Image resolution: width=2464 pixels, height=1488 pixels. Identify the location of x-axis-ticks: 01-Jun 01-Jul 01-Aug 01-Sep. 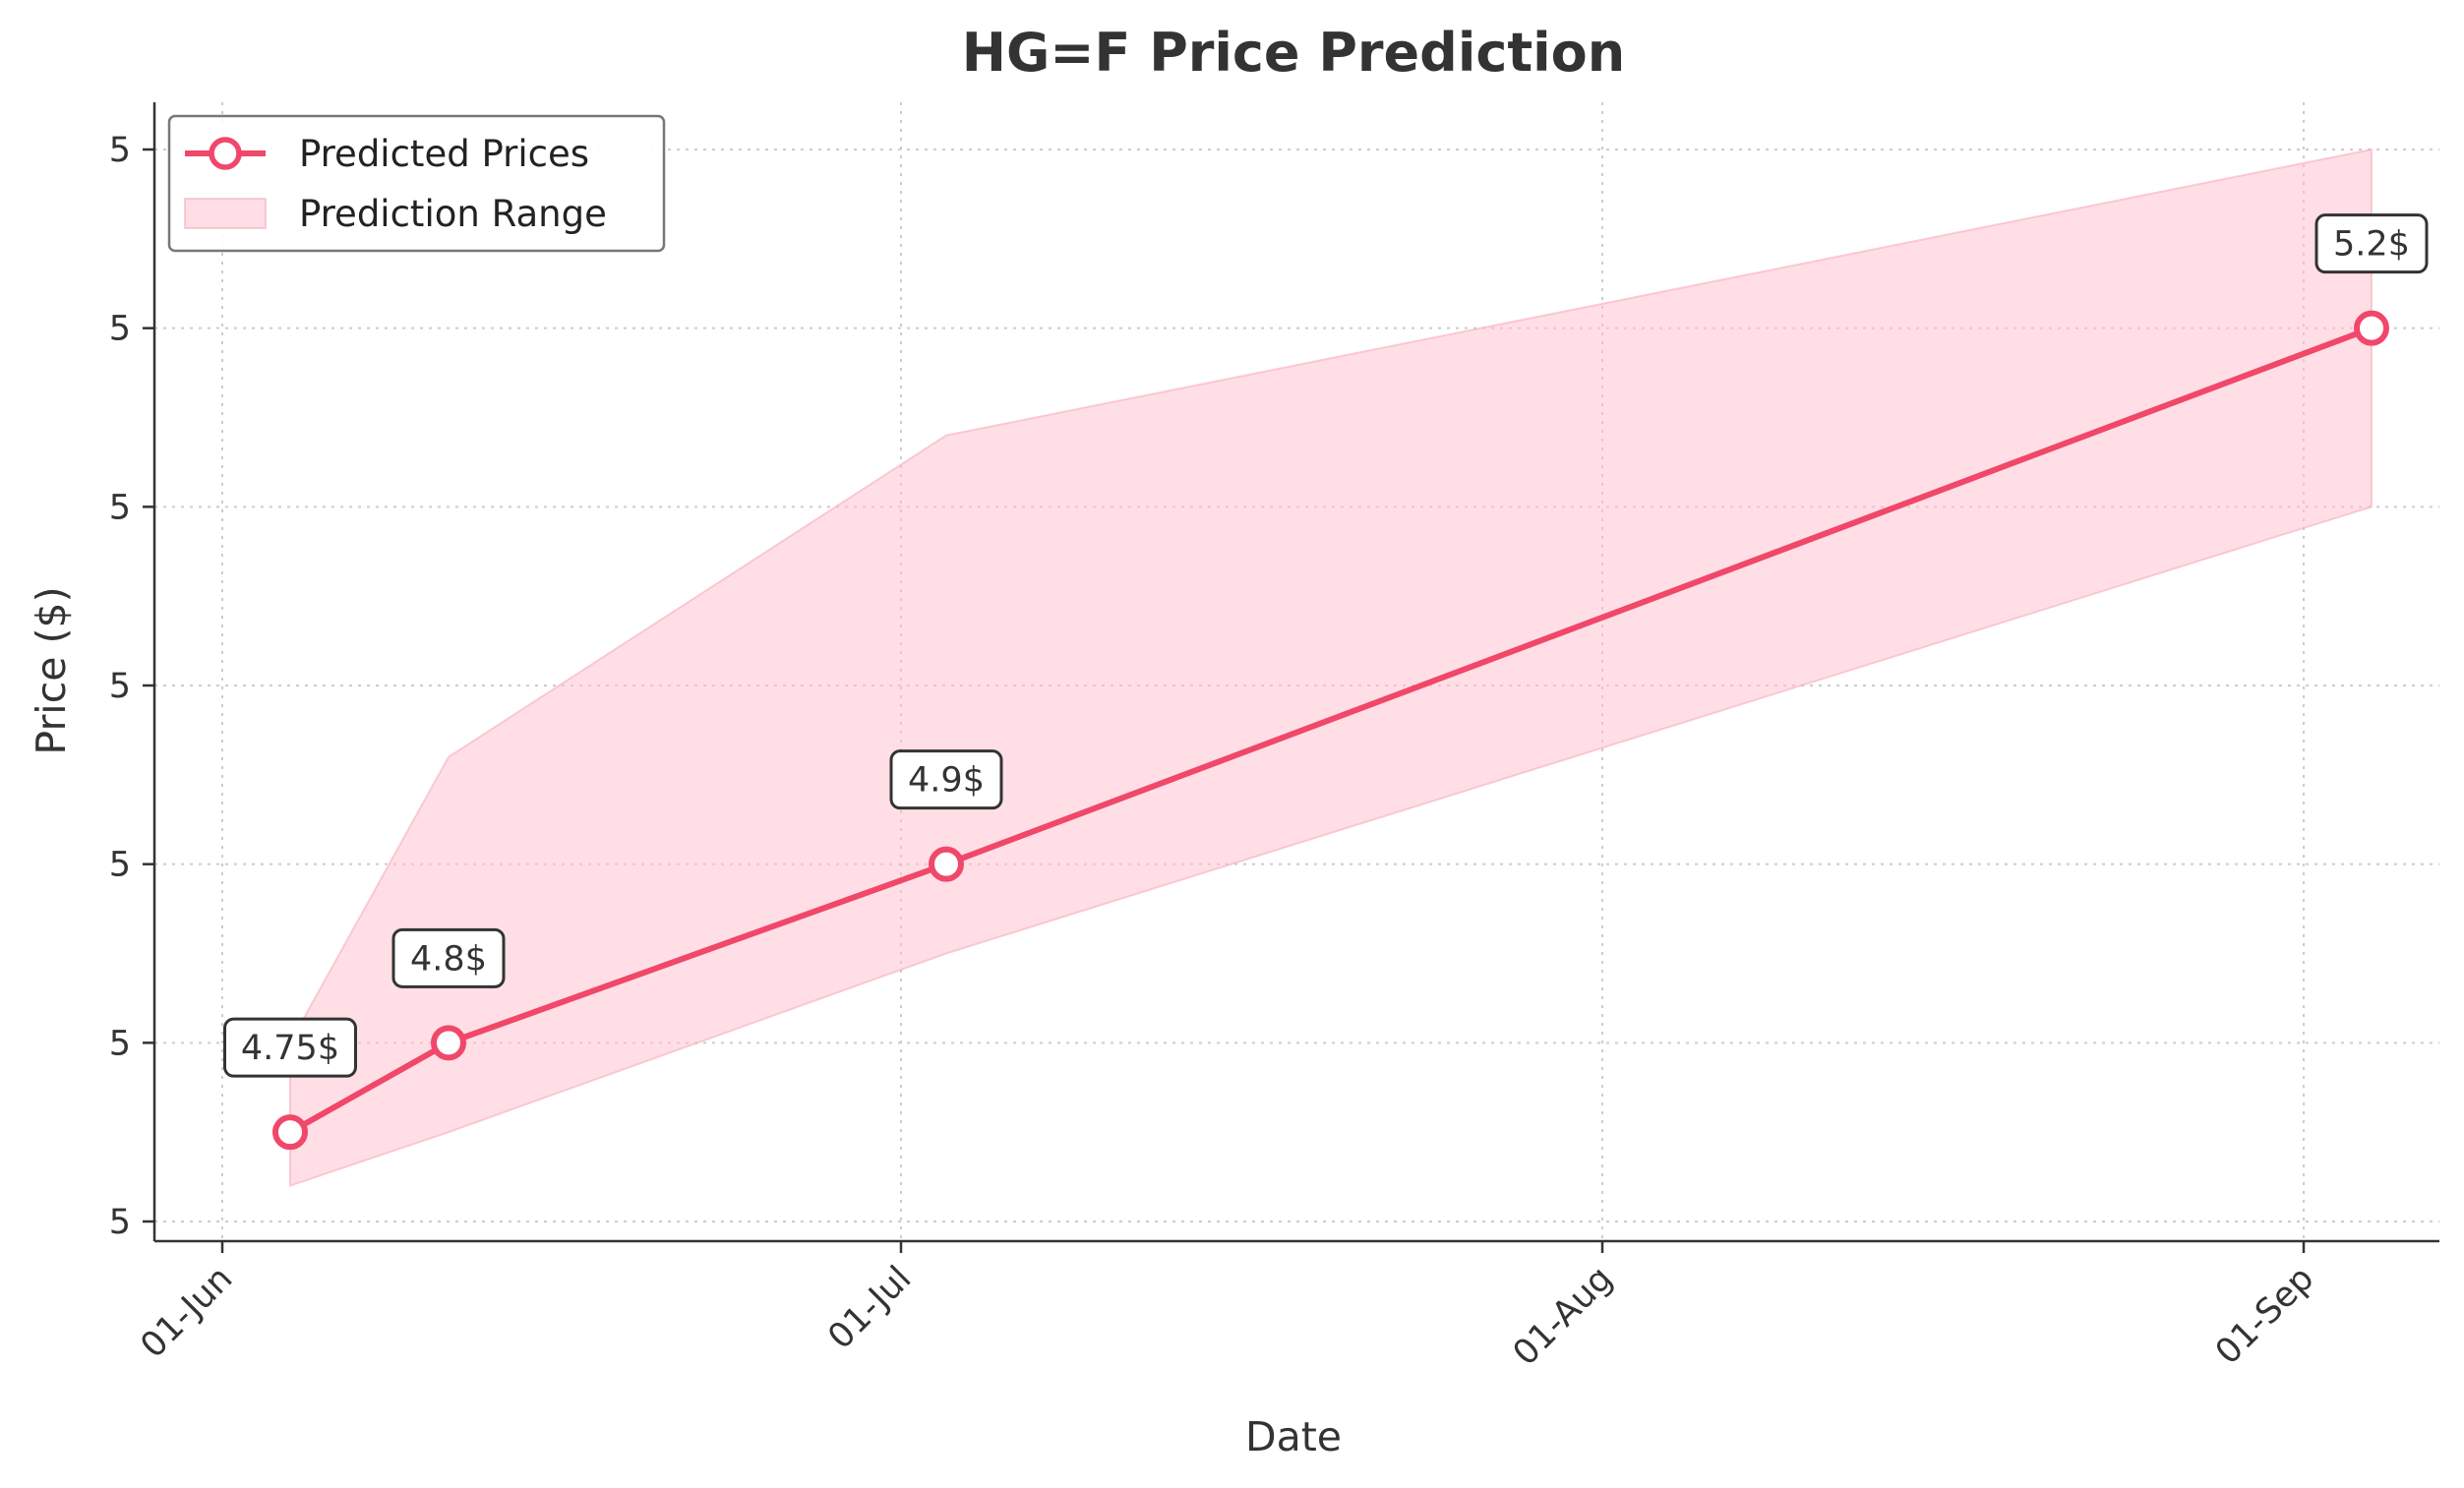
(1228, 1307).